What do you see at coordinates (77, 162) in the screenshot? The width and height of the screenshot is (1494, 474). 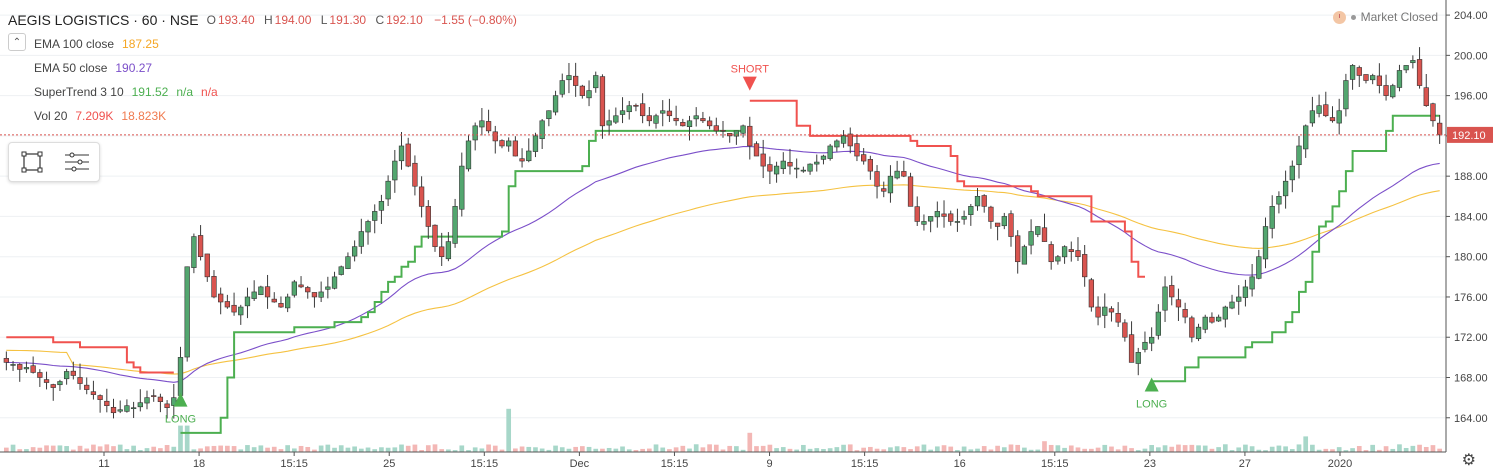 I see `lines-tool-icon` at bounding box center [77, 162].